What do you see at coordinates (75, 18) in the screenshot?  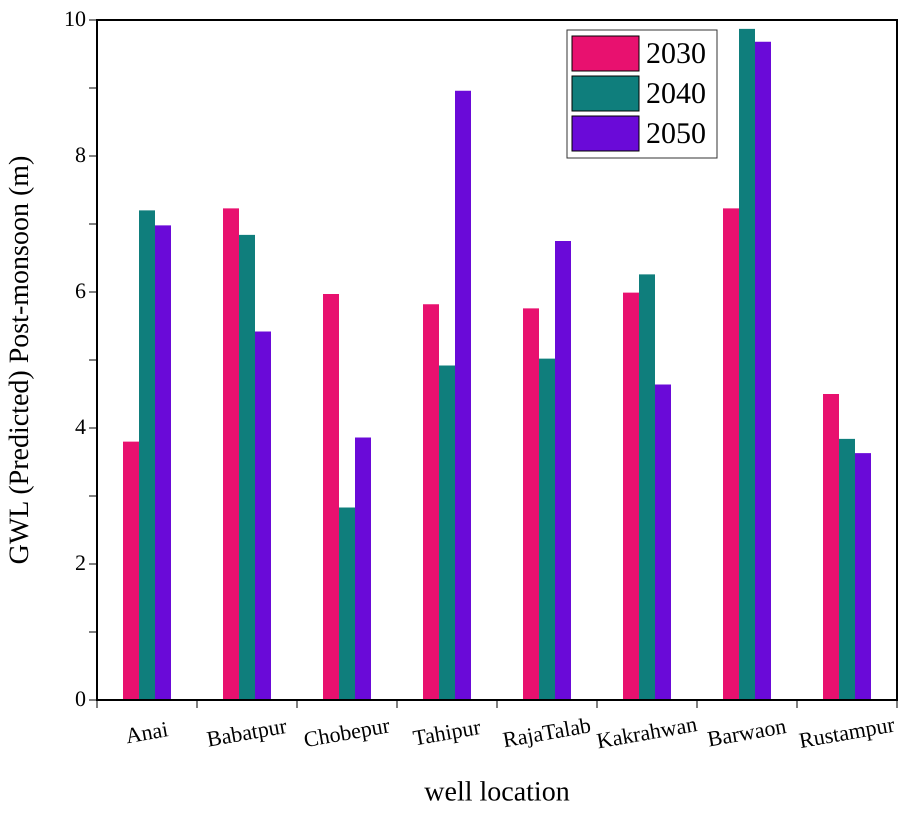 I see `y-tick-label: 10` at bounding box center [75, 18].